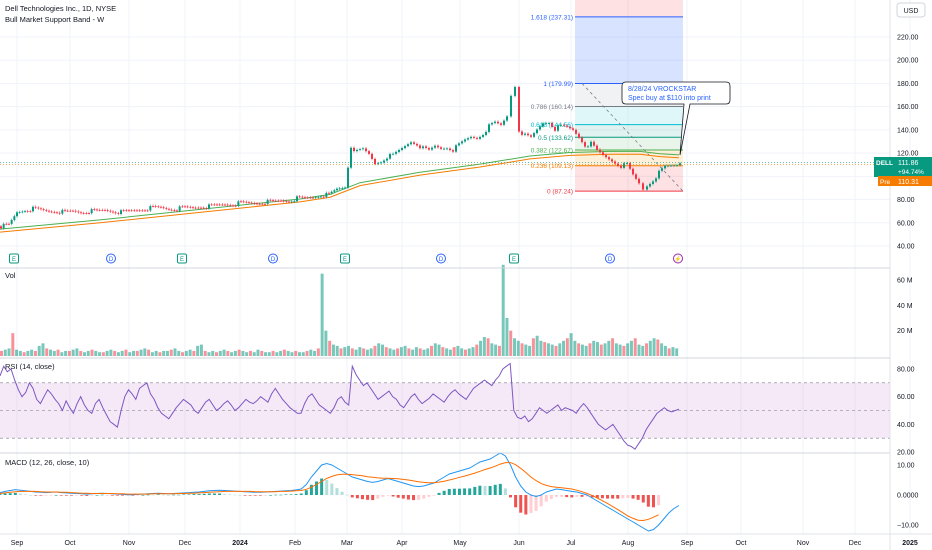  Describe the element at coordinates (906, 453) in the screenshot. I see `rsi-tick-label: 20.00` at that location.